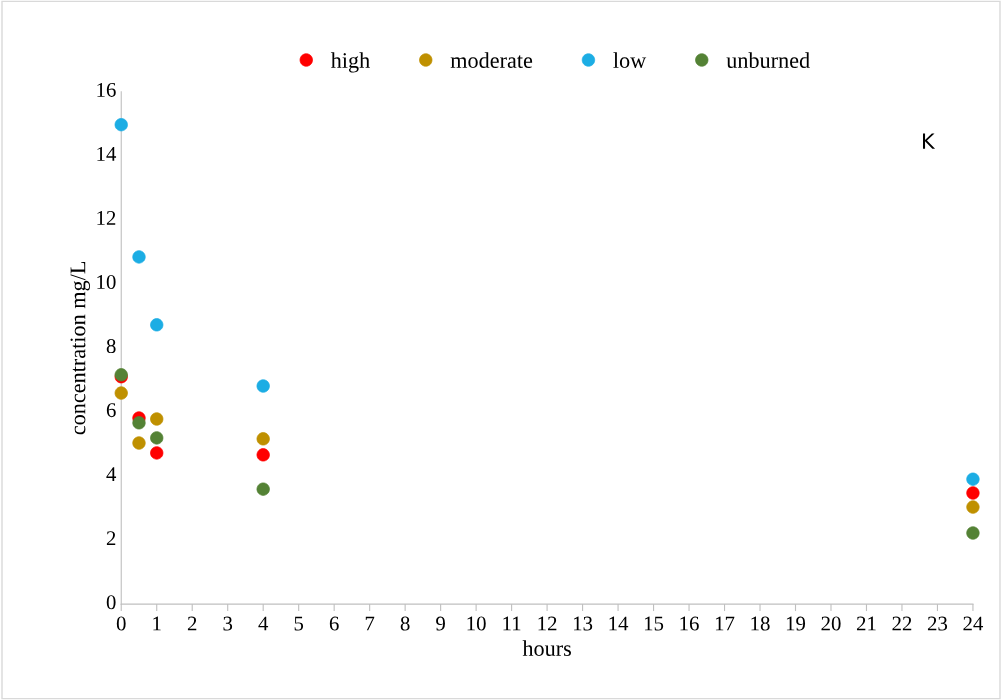  Describe the element at coordinates (630, 60) in the screenshot. I see `legend-label: low` at that location.